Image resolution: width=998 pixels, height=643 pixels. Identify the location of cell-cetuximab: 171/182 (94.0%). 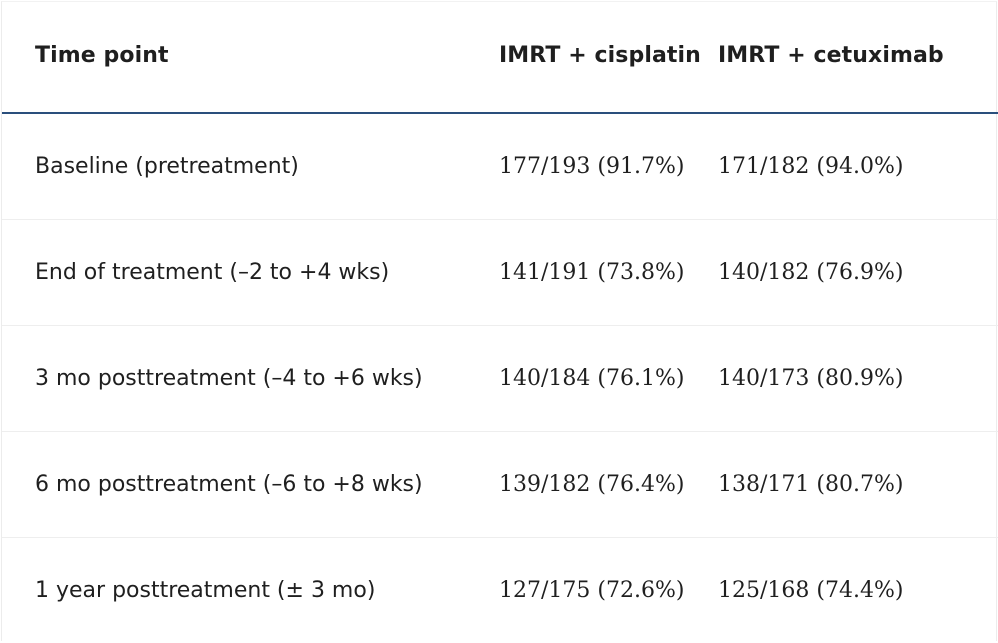
(858, 166).